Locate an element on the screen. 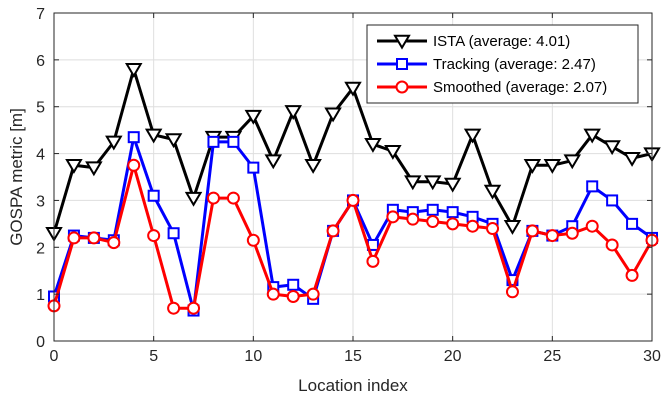 This screenshot has height=406, width=661. y-tick-label: 3 is located at coordinates (40, 201).